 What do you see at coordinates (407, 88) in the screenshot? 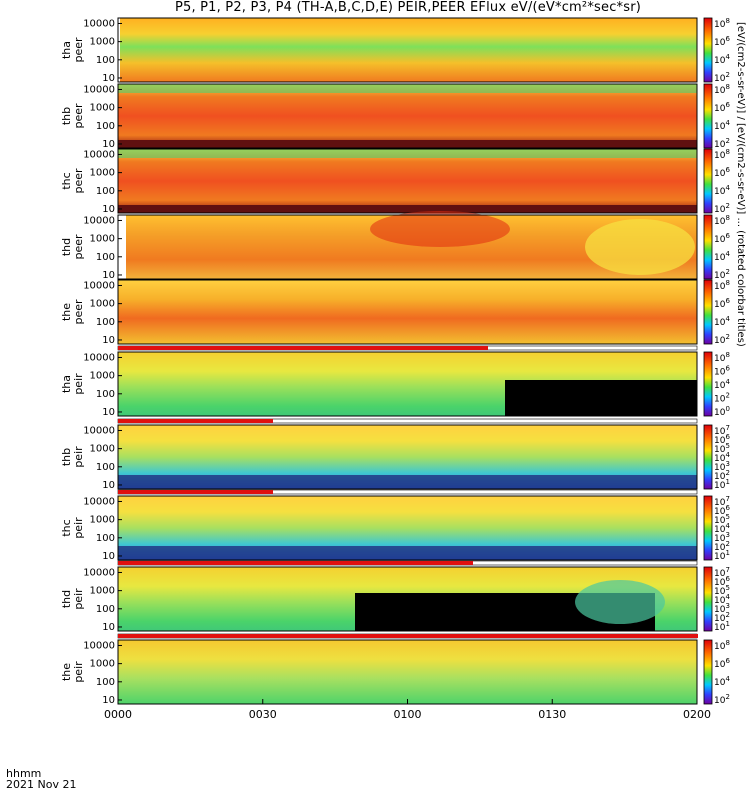
I see `green-band` at bounding box center [407, 88].